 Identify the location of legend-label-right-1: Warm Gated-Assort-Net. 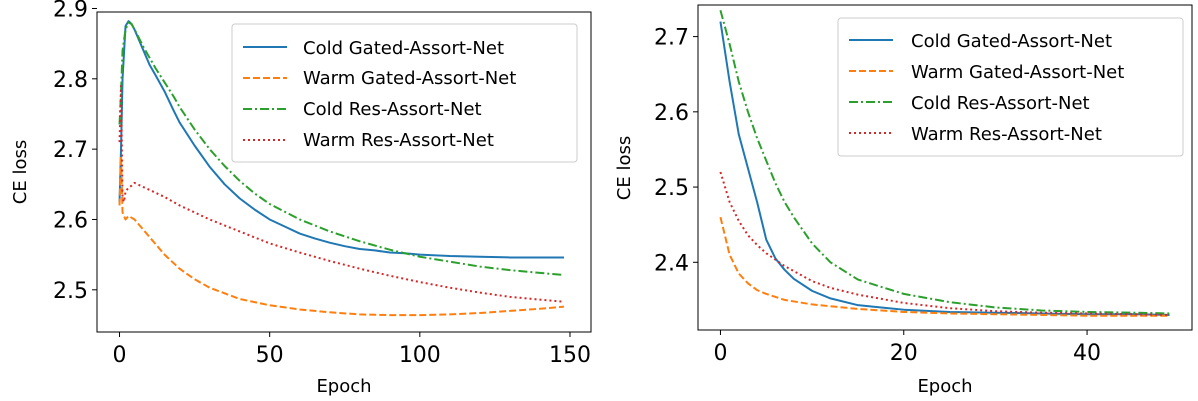
(1017, 72).